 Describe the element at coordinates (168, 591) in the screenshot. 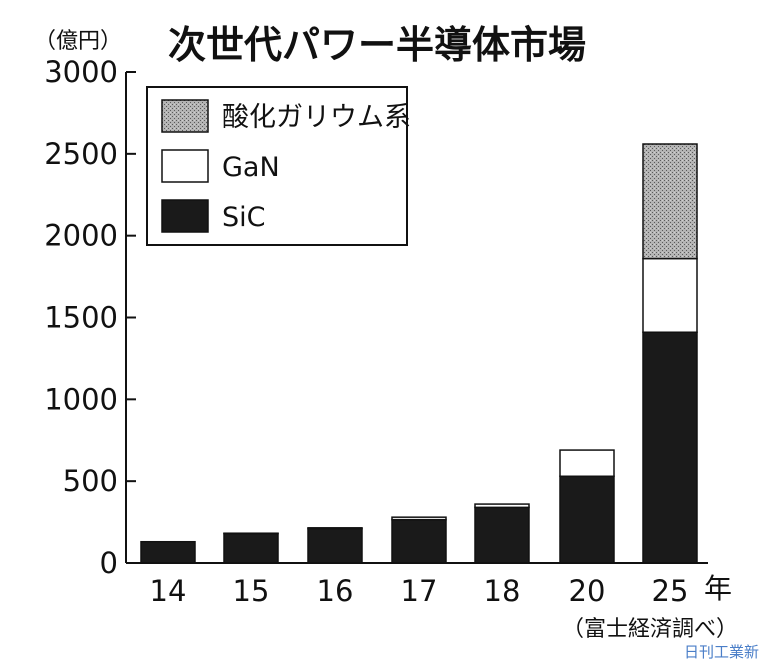

I see `x-tick-label: 14` at that location.